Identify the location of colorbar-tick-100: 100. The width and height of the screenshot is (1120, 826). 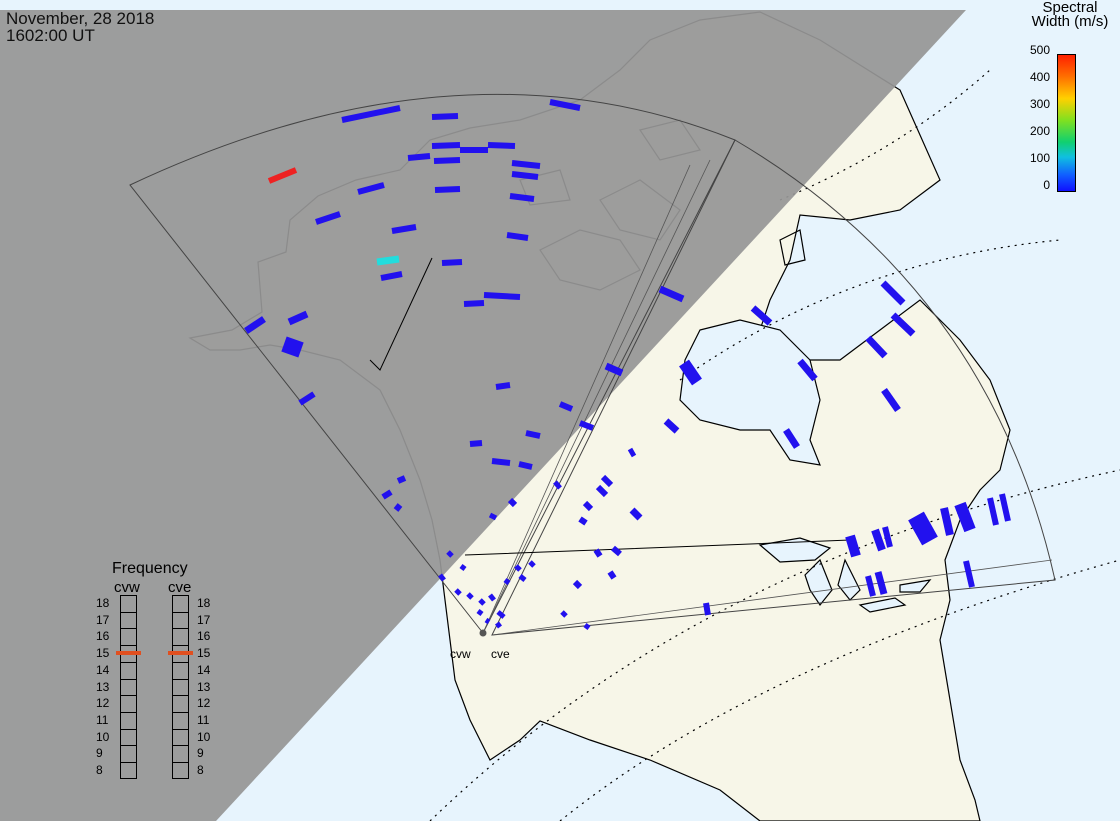
(1039, 158).